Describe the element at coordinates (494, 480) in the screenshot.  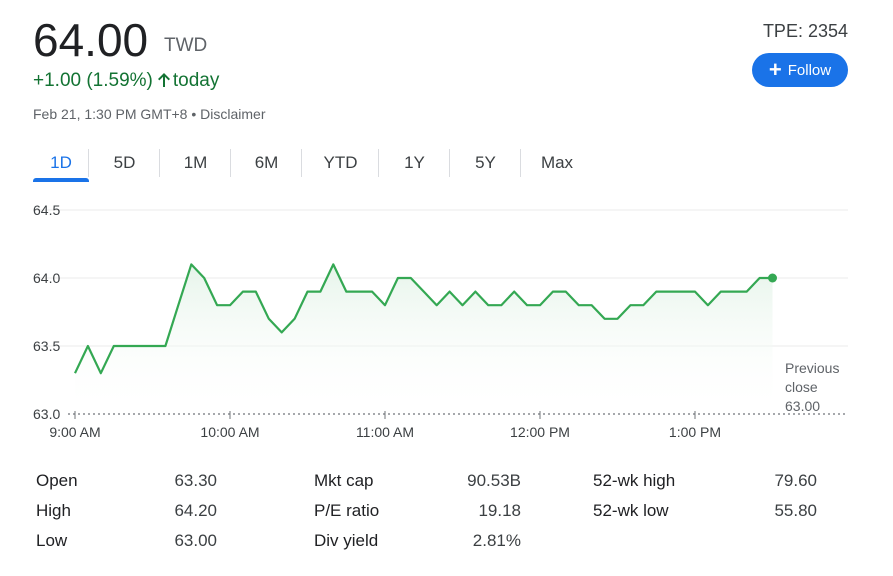
I see `stat-value: 90.53B` at that location.